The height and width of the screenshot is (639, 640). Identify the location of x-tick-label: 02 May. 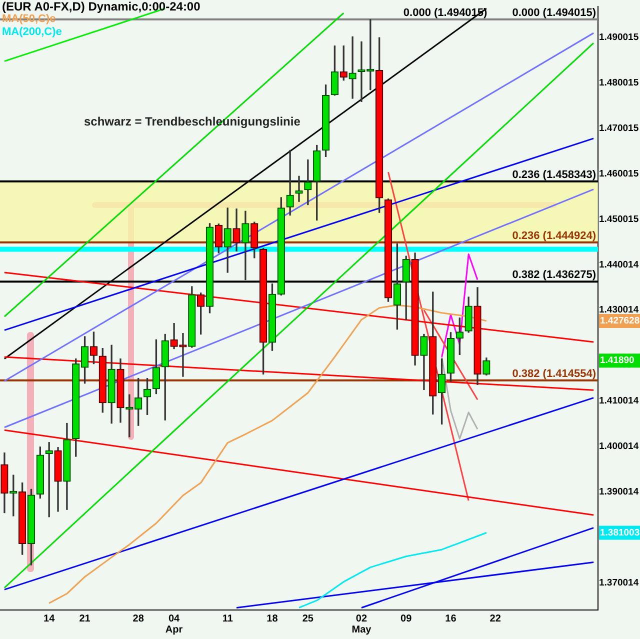
(362, 624).